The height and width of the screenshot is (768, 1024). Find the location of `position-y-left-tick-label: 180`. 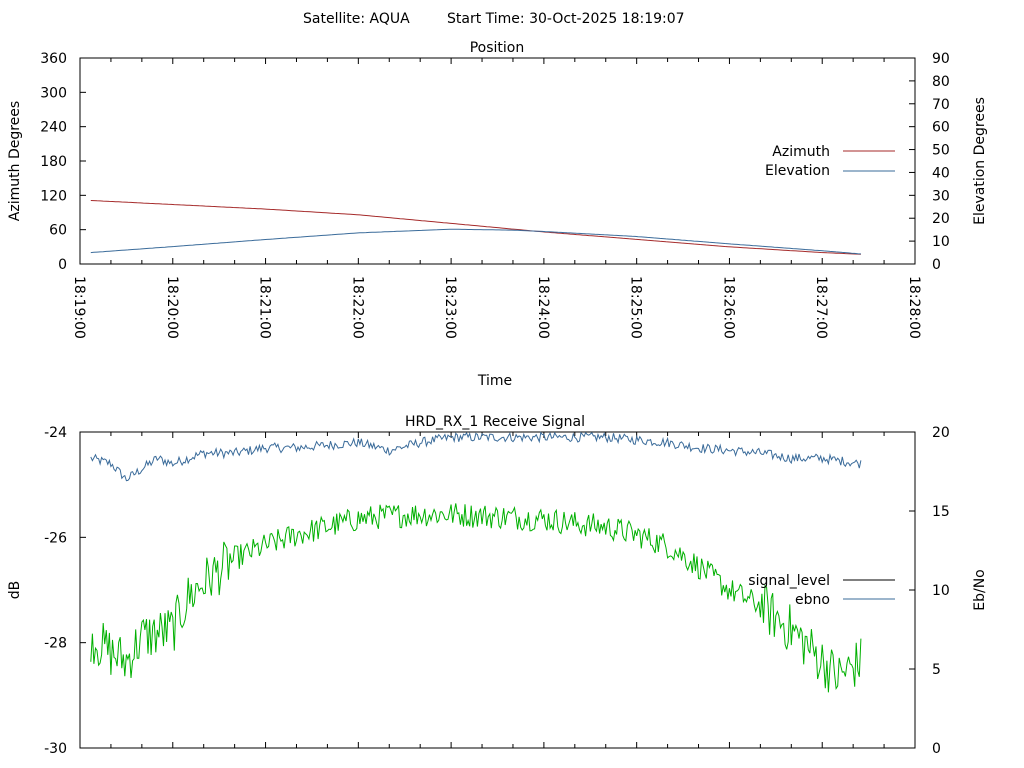

position-y-left-tick-label: 180 is located at coordinates (53, 162).